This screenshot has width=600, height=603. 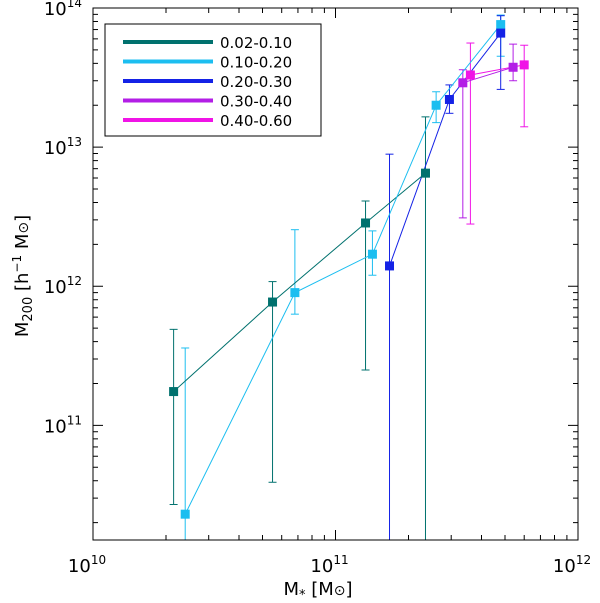 What do you see at coordinates (317, 591) in the screenshot?
I see `x-axis-label: M* [M⊙]` at bounding box center [317, 591].